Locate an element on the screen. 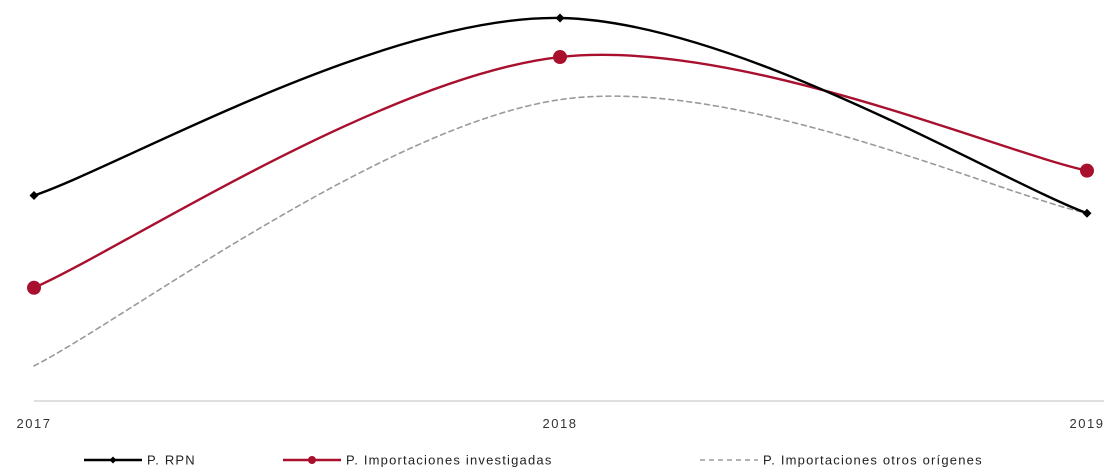  legend-item-p-importaciones-otros-origenes: P. Importaciones otros orígenes is located at coordinates (841, 460).